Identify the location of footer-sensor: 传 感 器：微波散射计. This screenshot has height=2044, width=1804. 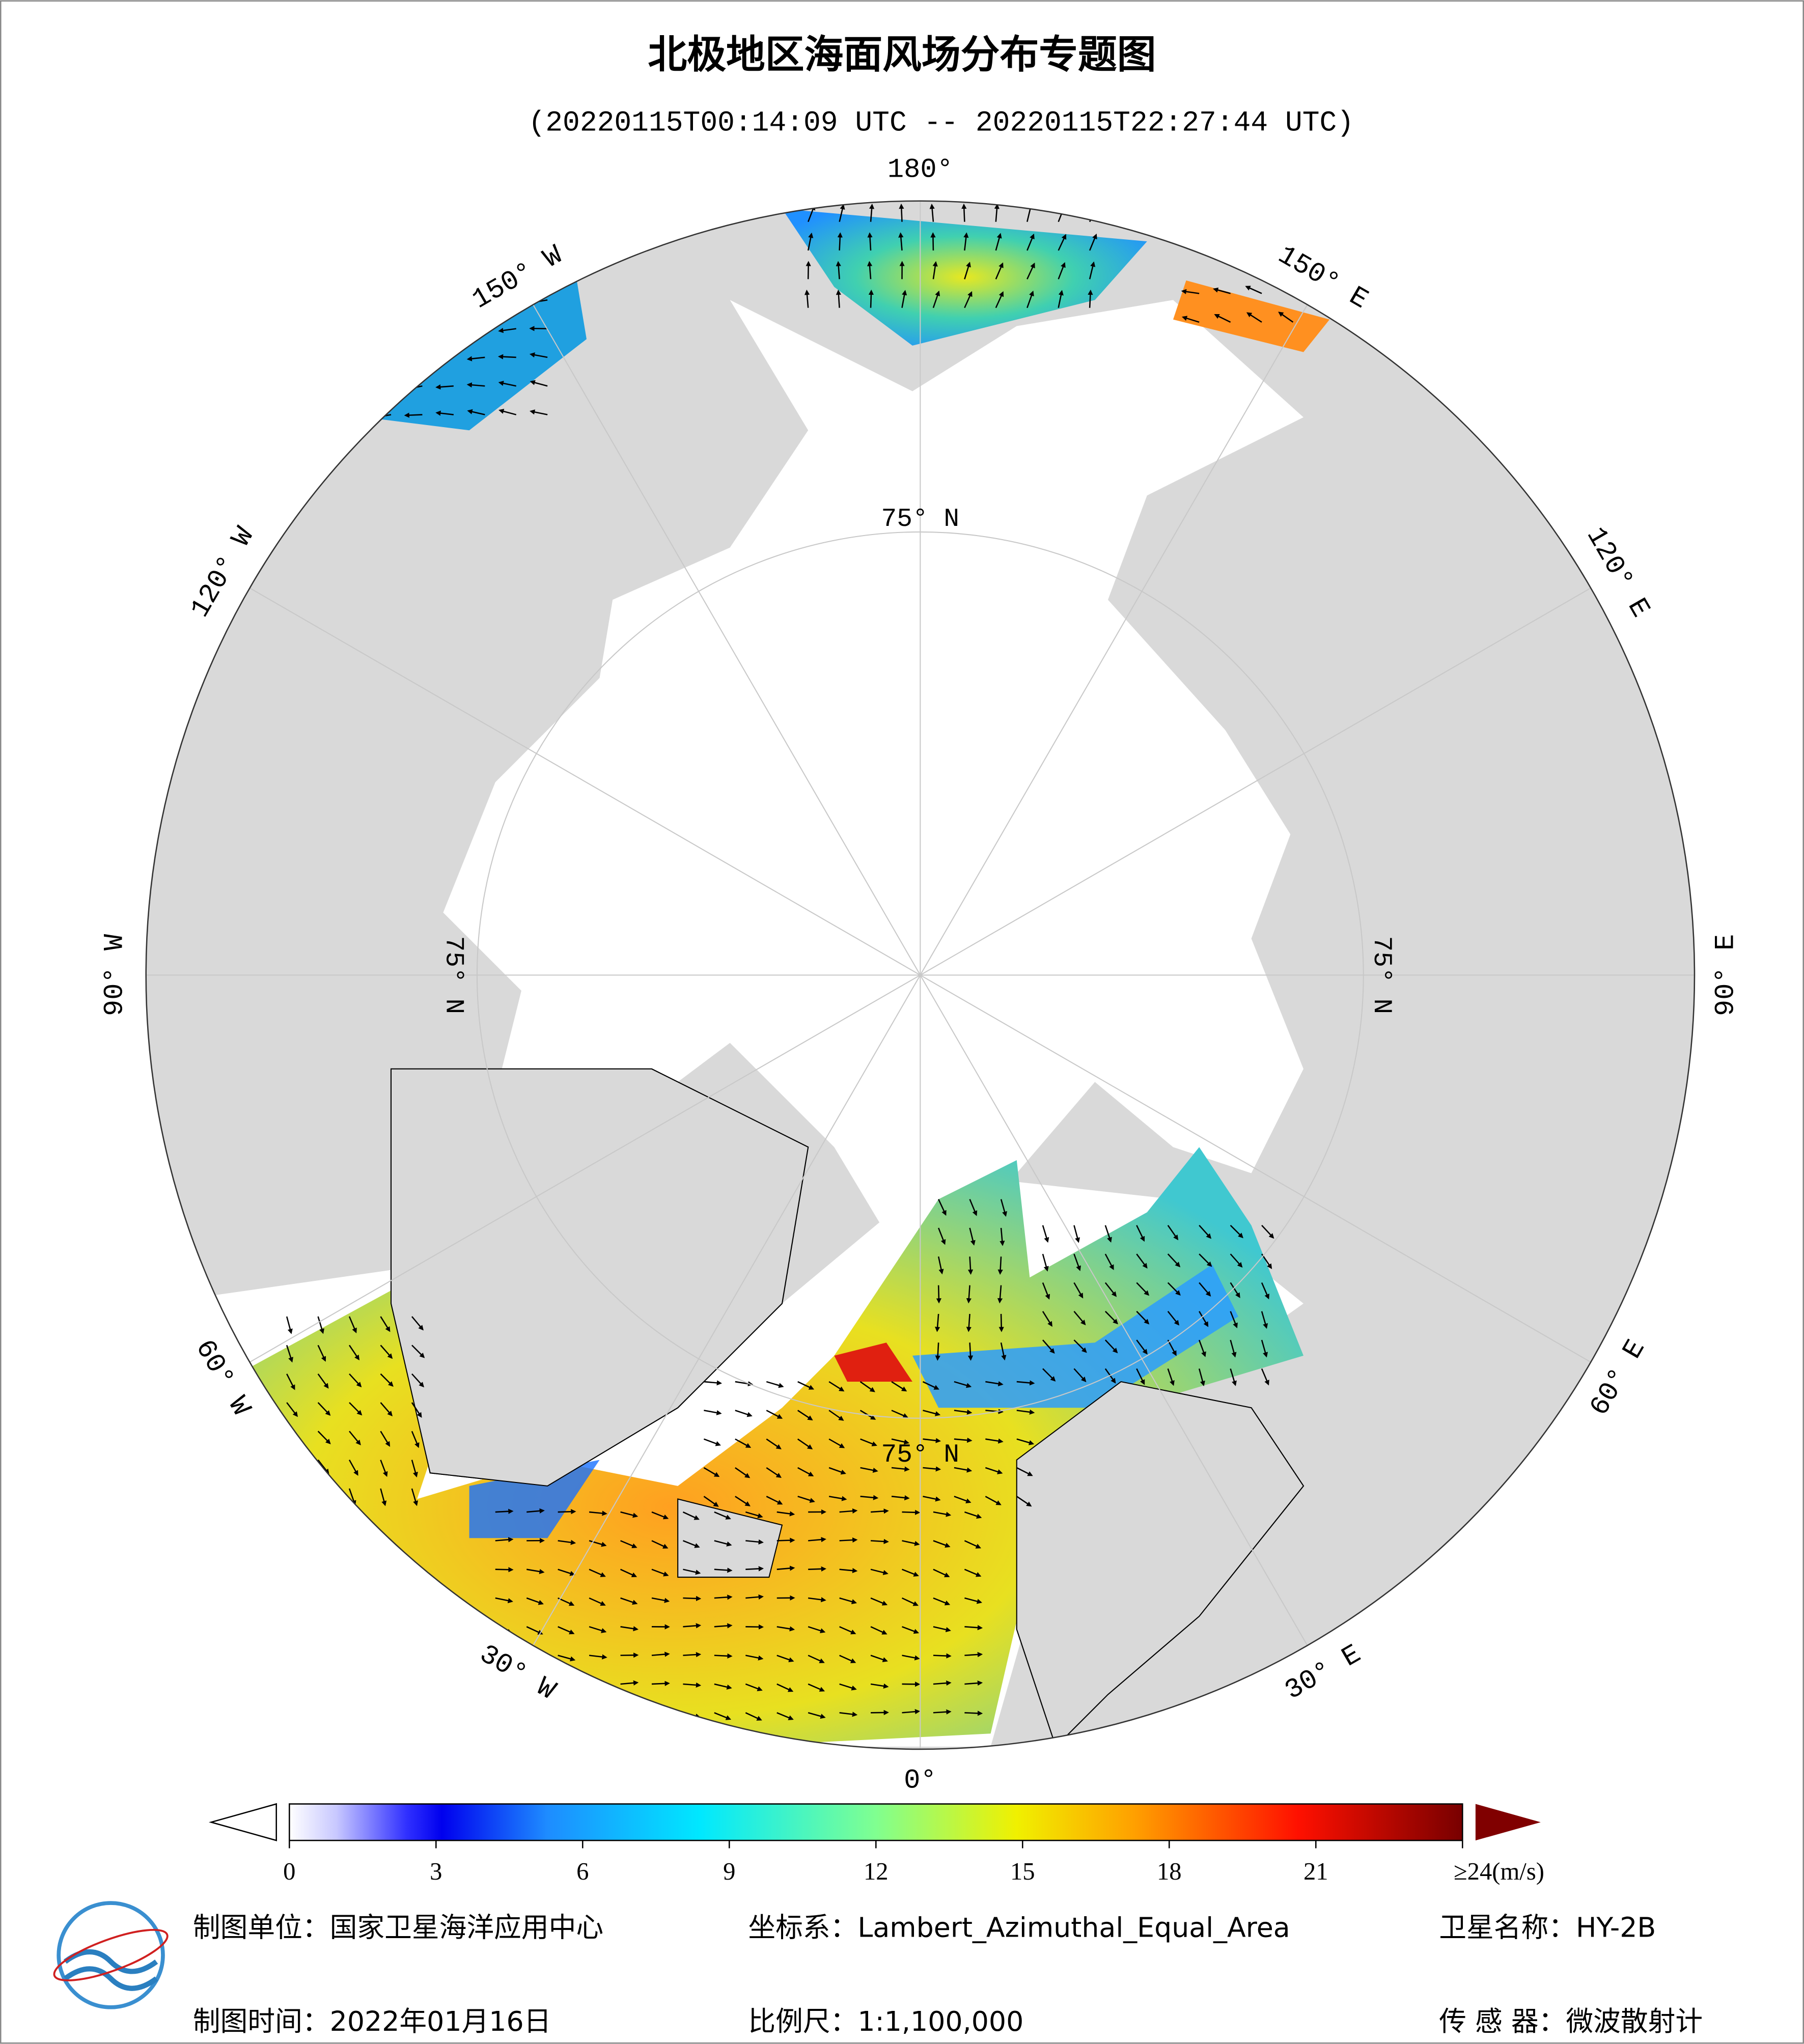
(1571, 2021).